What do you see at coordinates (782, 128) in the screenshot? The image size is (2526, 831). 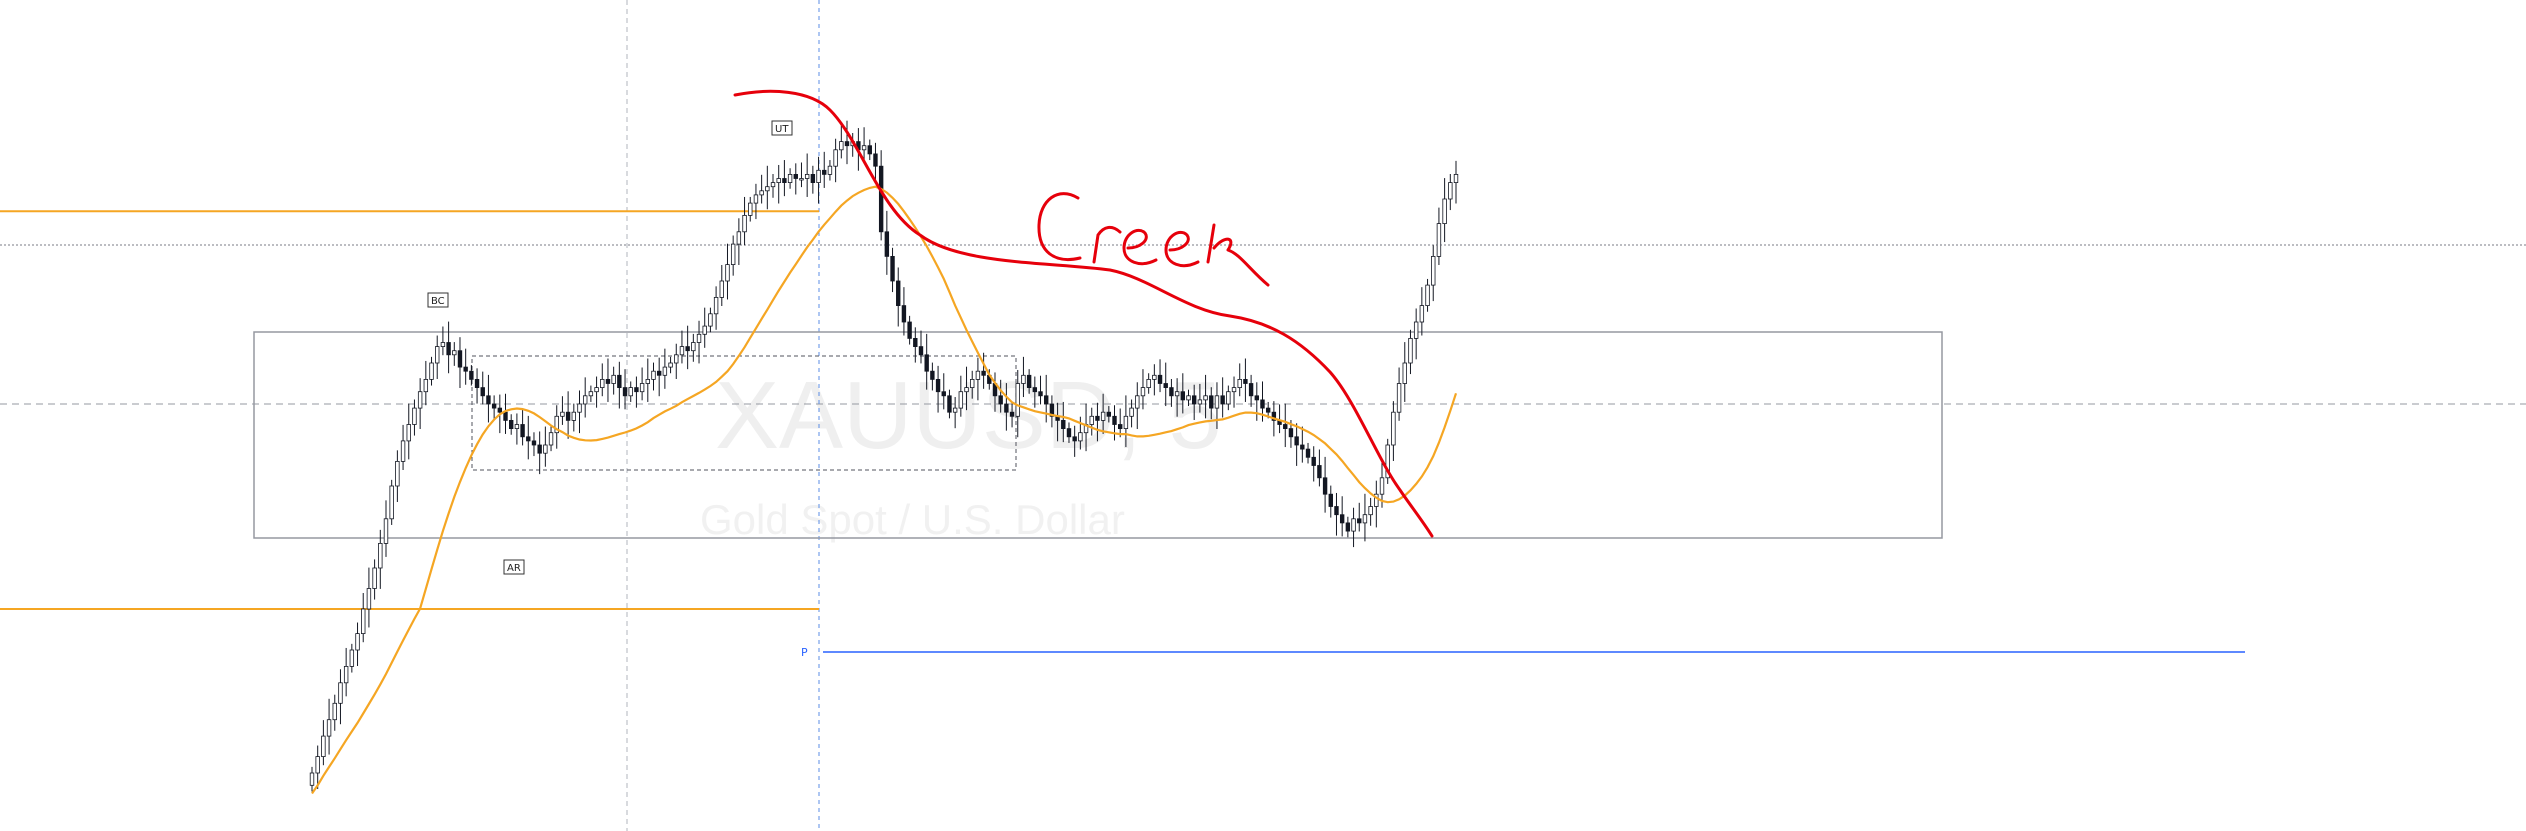 I see `event-label-ut: UT` at bounding box center [782, 128].